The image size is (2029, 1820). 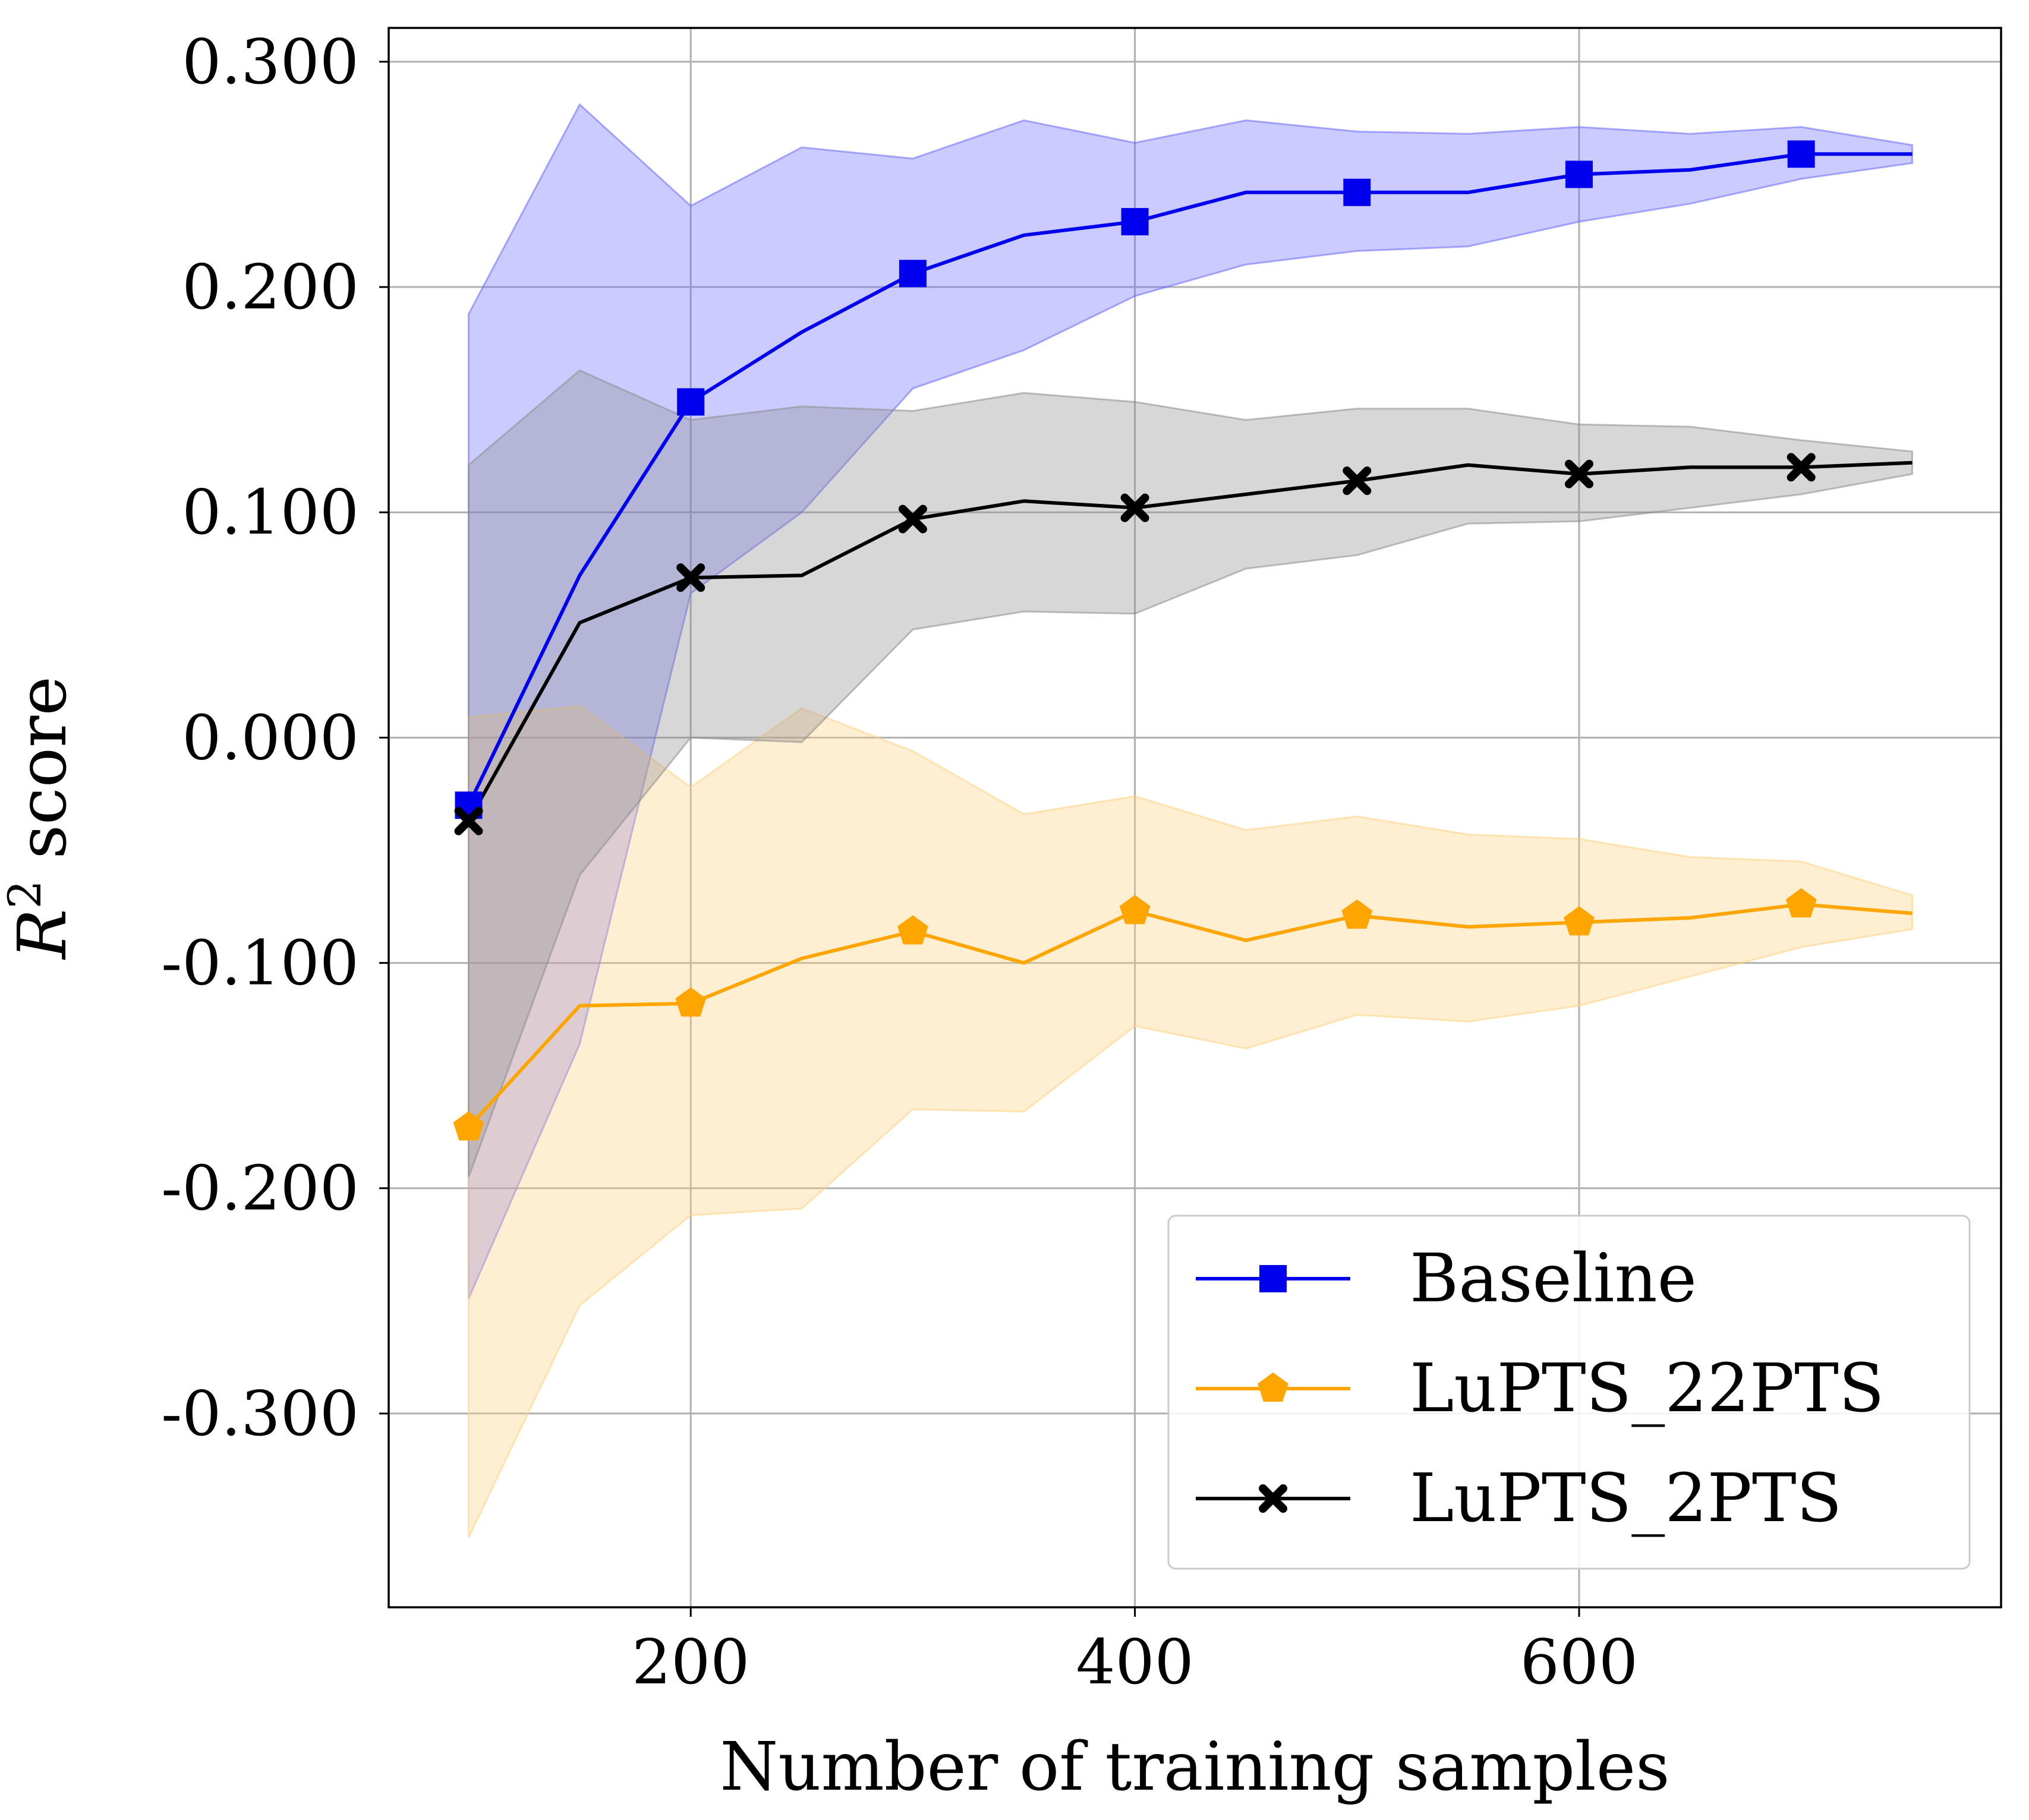 I want to click on y-tick-label: -0.100, so click(x=260, y=963).